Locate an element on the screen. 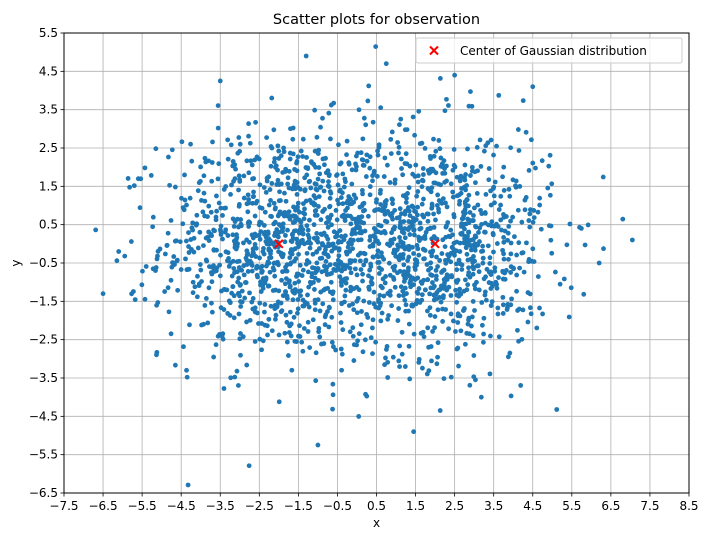 The height and width of the screenshot is (547, 709). y-tick-label: 3.5 is located at coordinates (48, 110).